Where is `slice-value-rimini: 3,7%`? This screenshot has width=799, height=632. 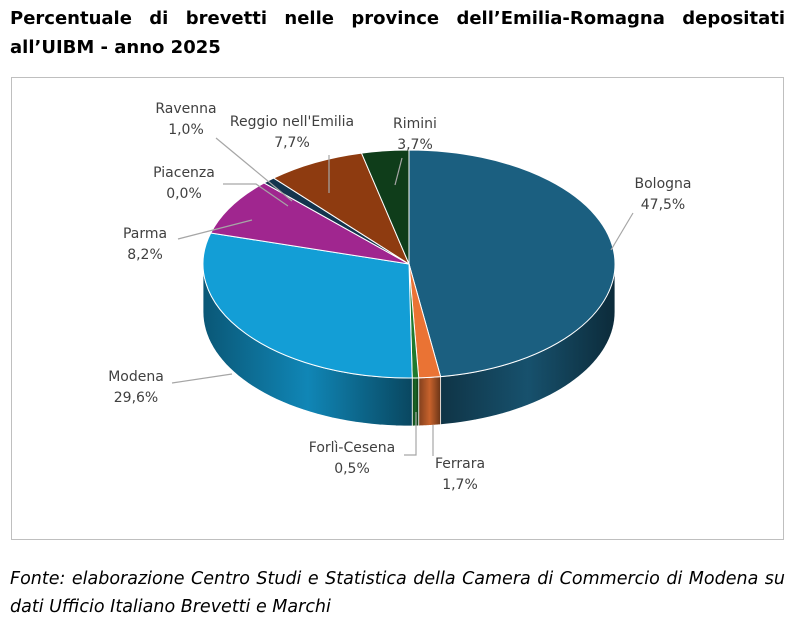
slice-value-rimini: 3,7% is located at coordinates (415, 145).